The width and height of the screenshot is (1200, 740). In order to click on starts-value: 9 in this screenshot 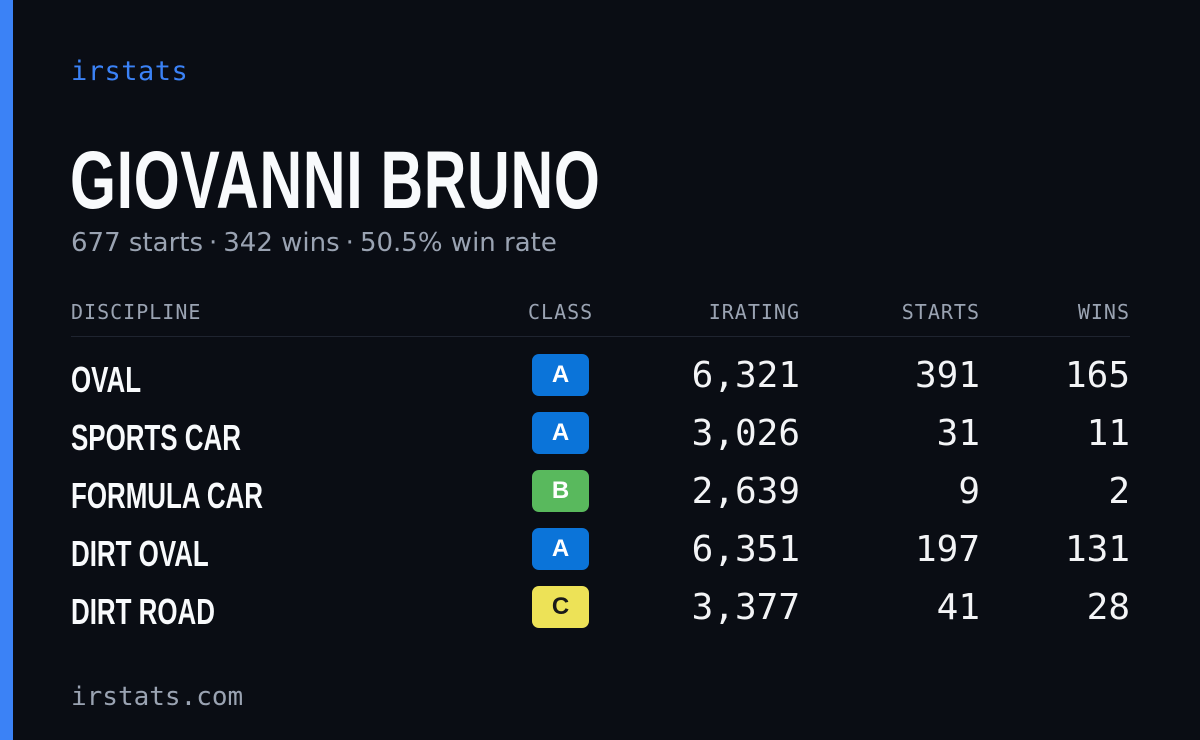, I will do `click(969, 491)`.